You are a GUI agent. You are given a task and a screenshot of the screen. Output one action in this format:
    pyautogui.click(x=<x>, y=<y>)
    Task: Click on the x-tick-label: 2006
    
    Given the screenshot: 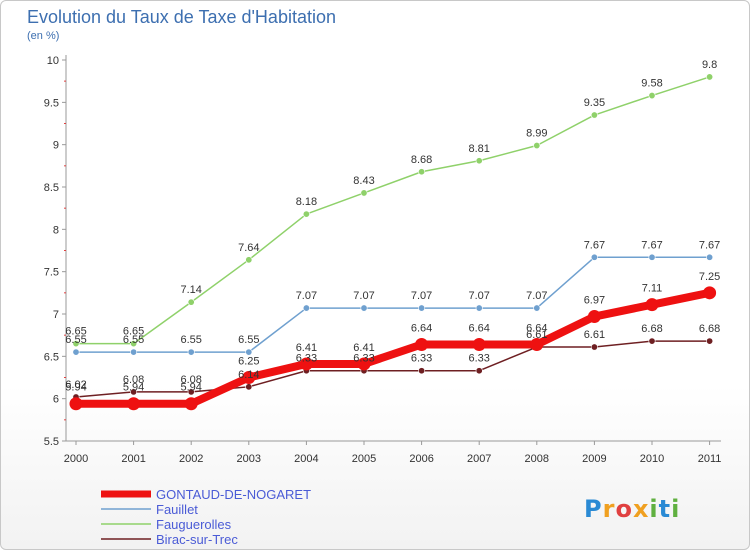 What is the action you would take?
    pyautogui.click(x=421, y=459)
    